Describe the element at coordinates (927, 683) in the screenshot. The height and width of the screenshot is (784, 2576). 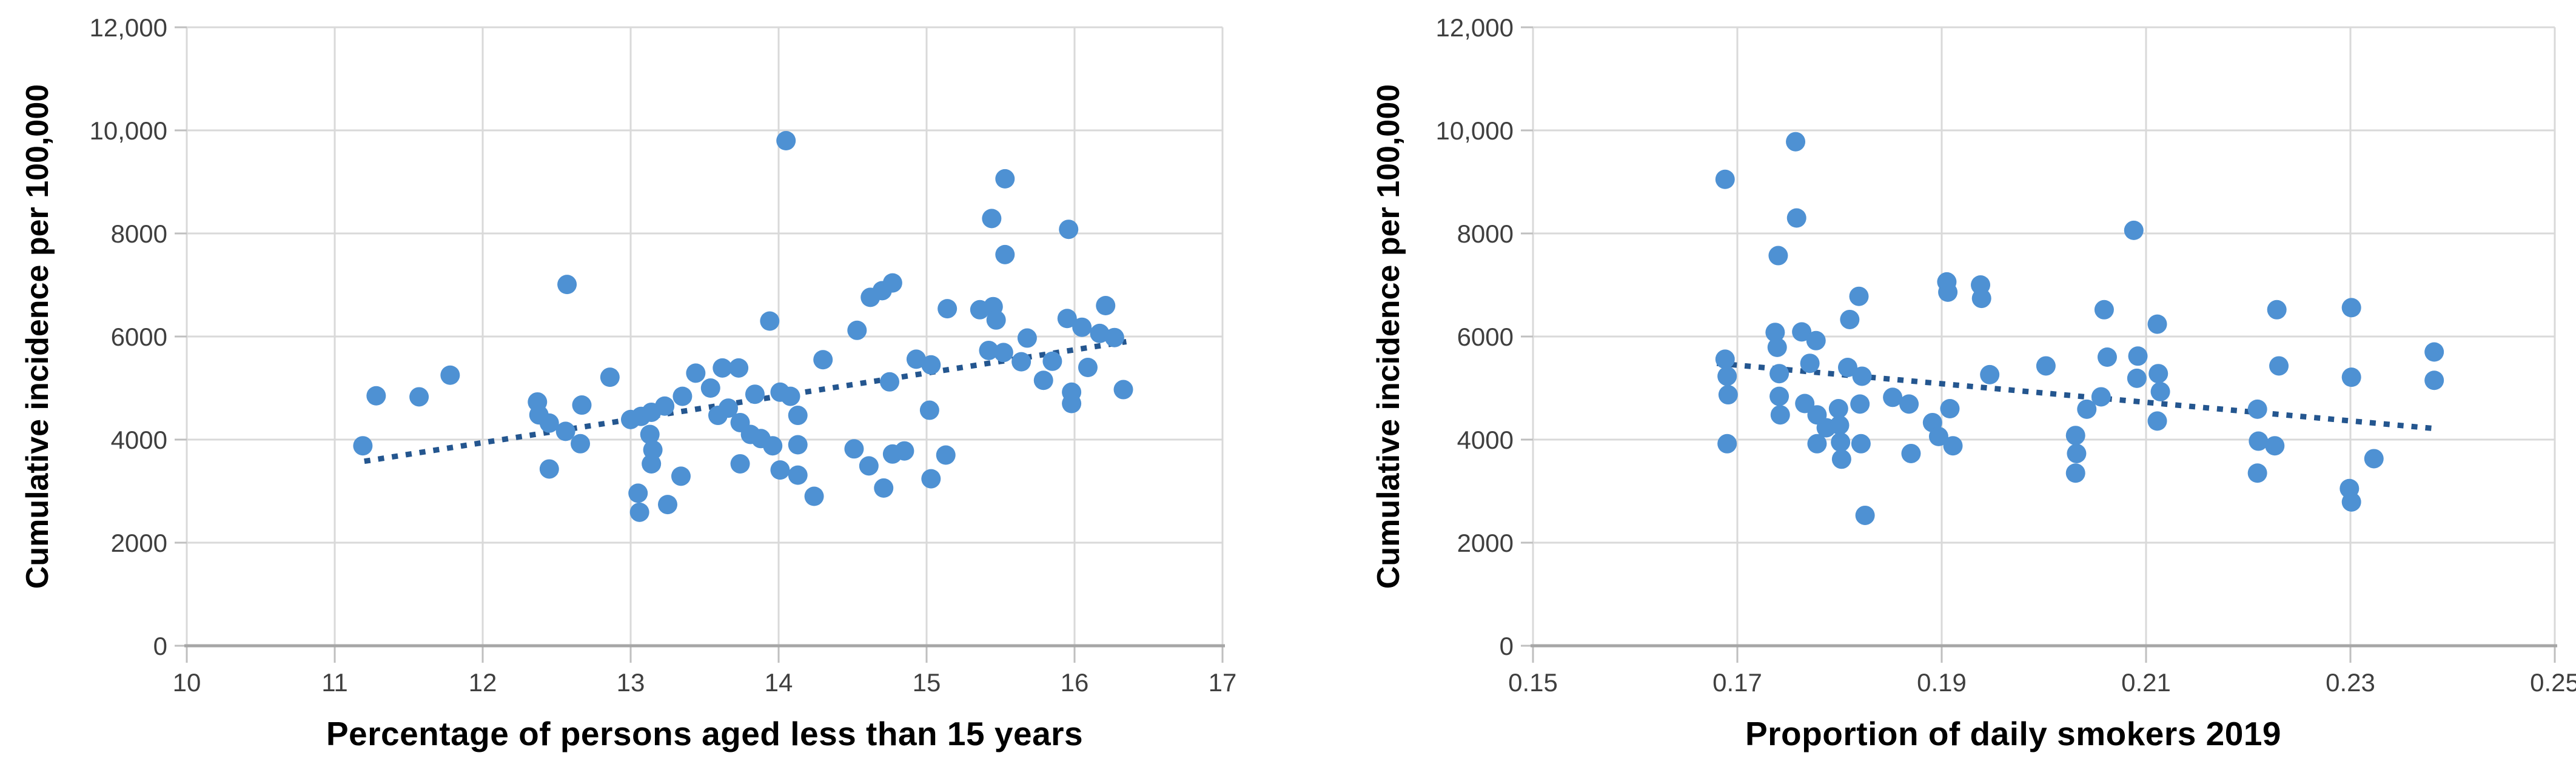
I see `x-tick-label: 15` at that location.